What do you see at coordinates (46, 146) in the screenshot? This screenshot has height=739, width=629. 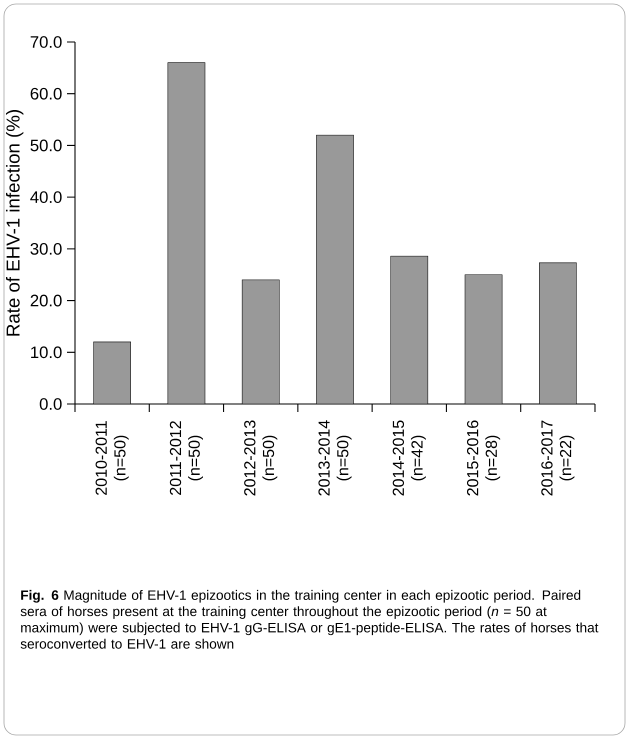 I see `y-tick-label: 50.0` at bounding box center [46, 146].